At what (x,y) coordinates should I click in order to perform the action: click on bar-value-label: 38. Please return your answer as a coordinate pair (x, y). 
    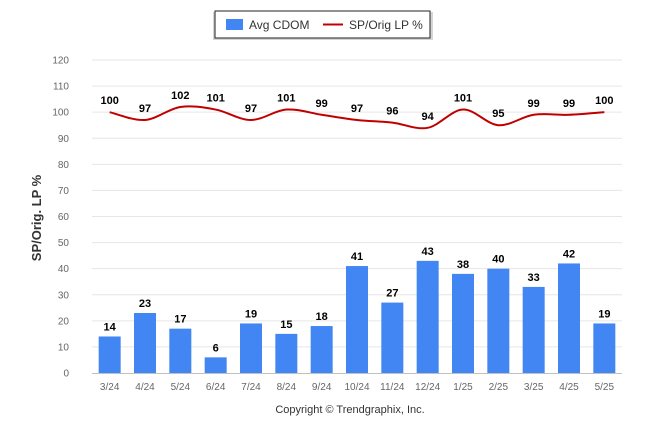
    Looking at the image, I should click on (463, 265).